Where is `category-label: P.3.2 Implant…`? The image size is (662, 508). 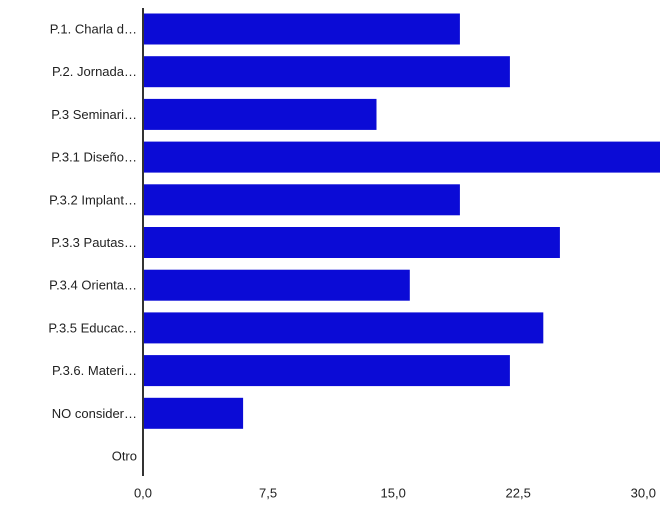
category-label: P.3.2 Implant… is located at coordinates (93, 199).